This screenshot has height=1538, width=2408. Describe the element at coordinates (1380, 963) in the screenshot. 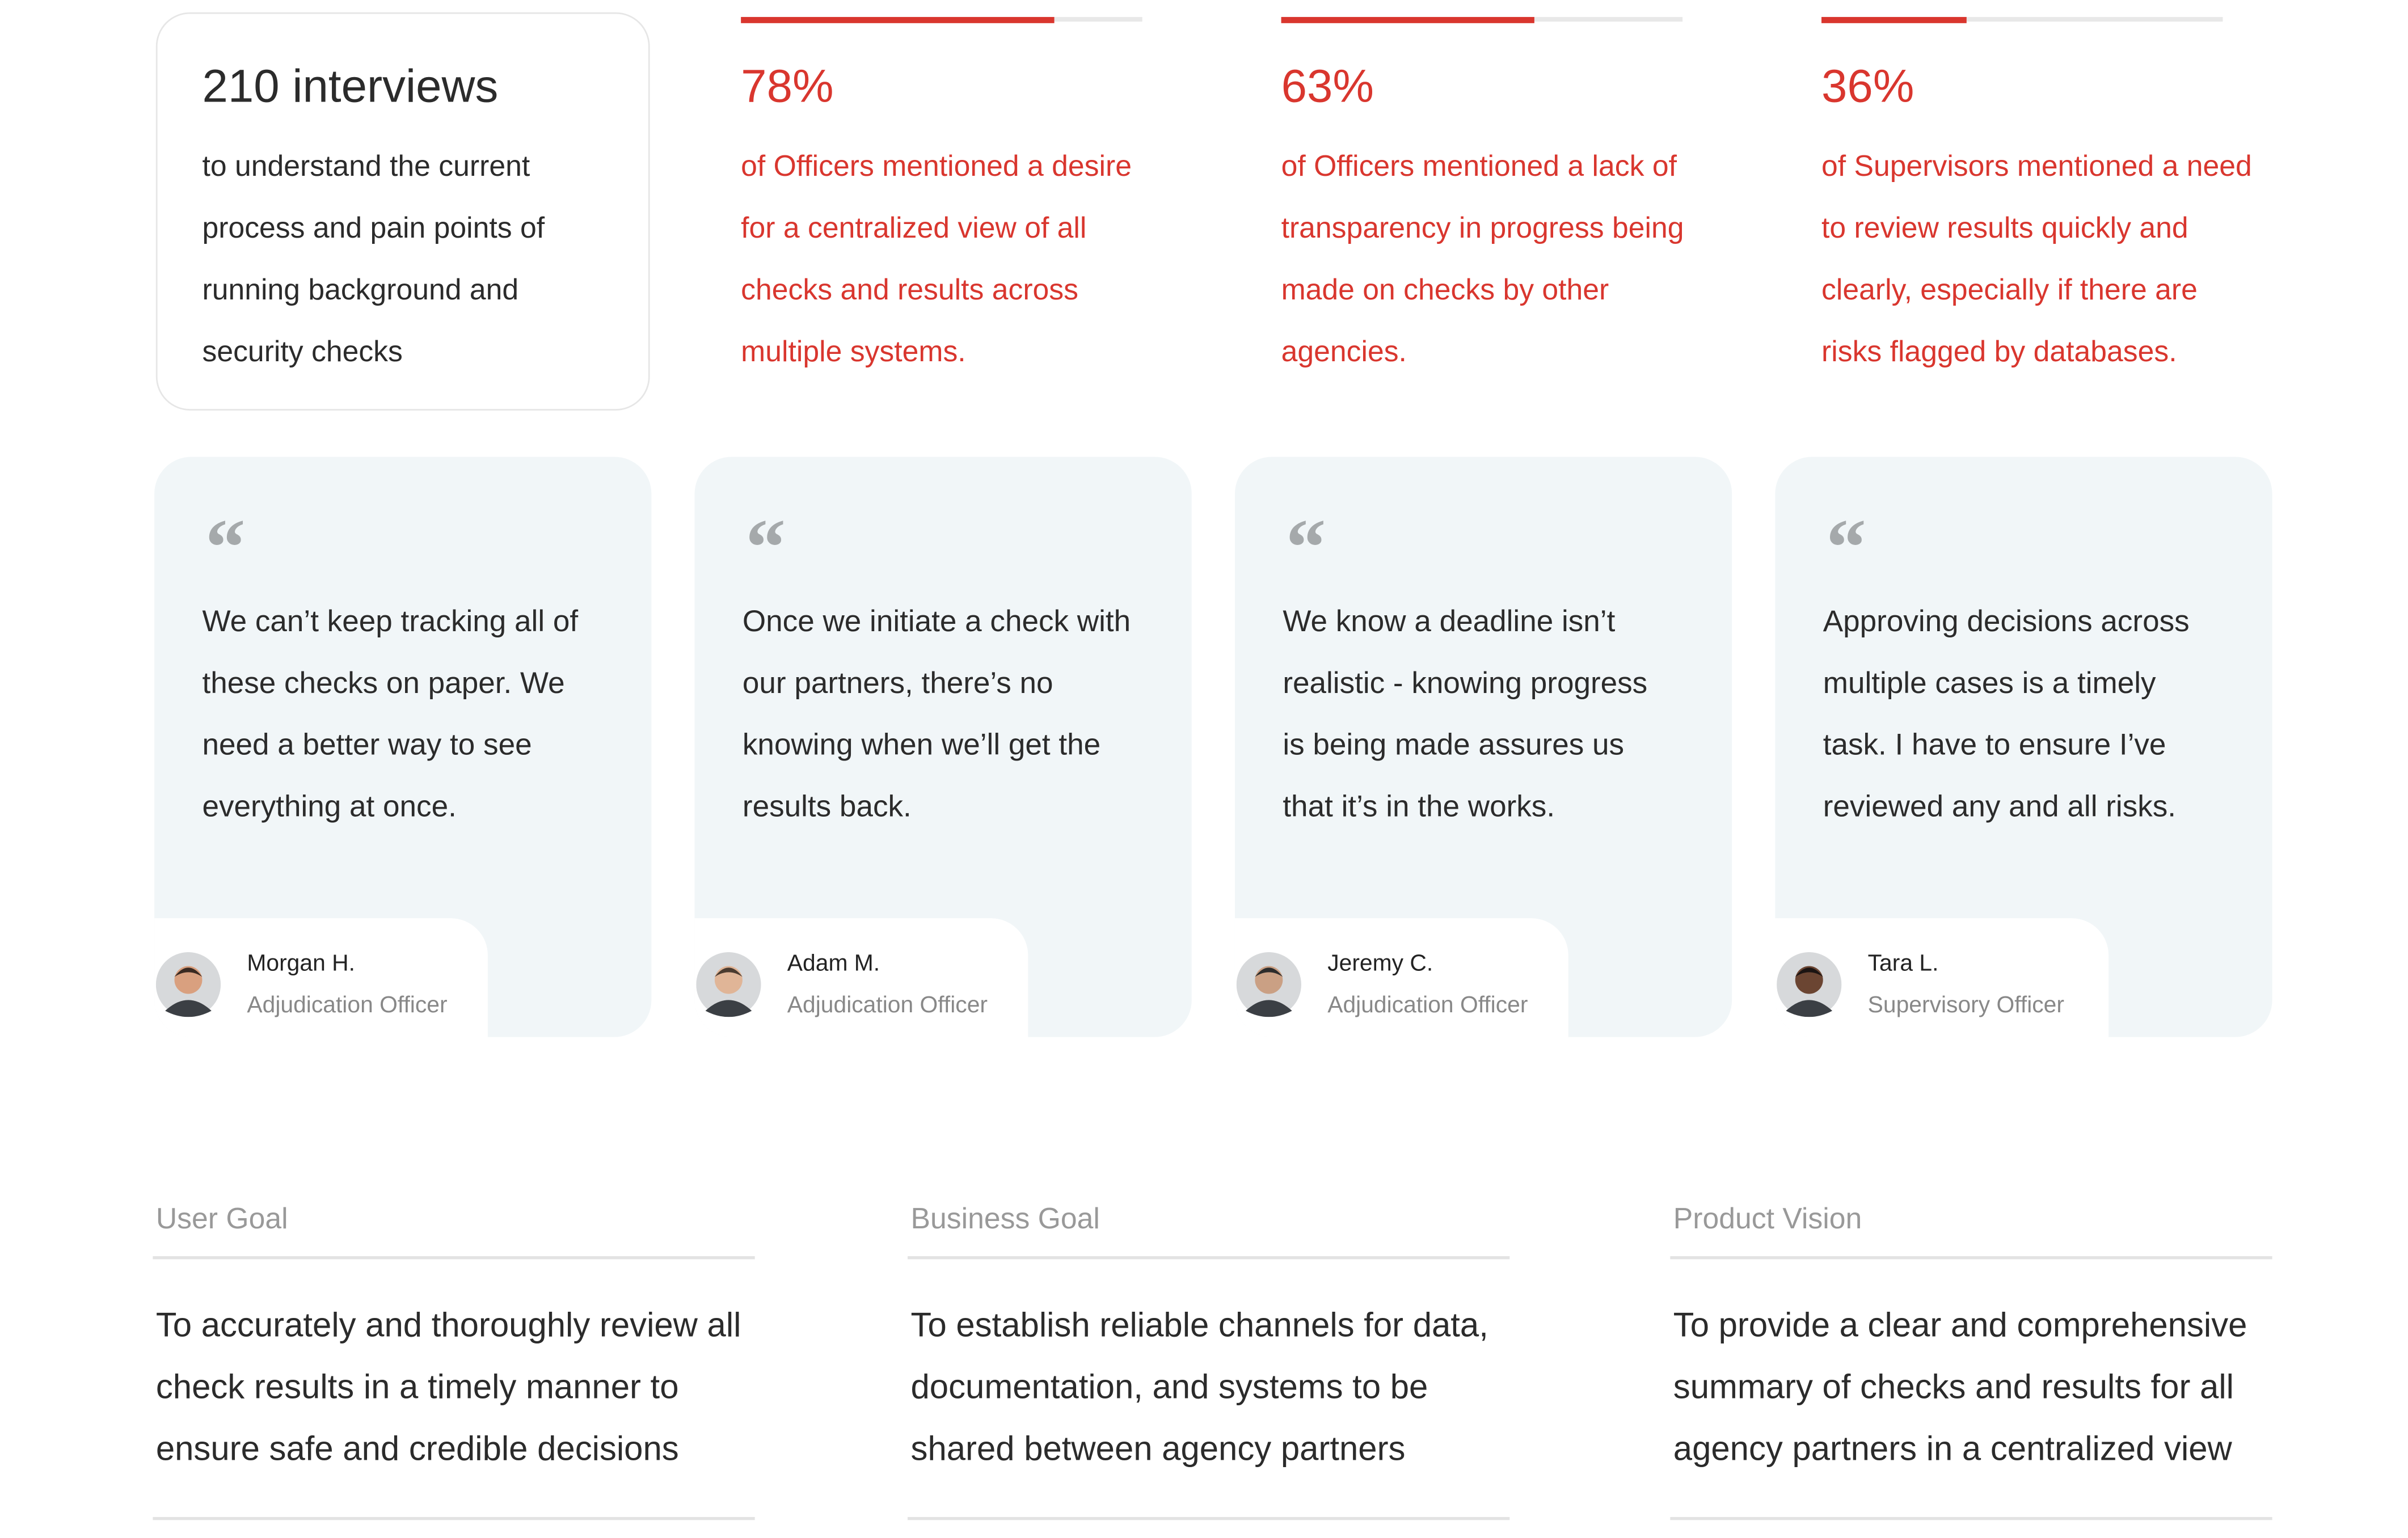

I see `person-name: Jeremy C.` at that location.